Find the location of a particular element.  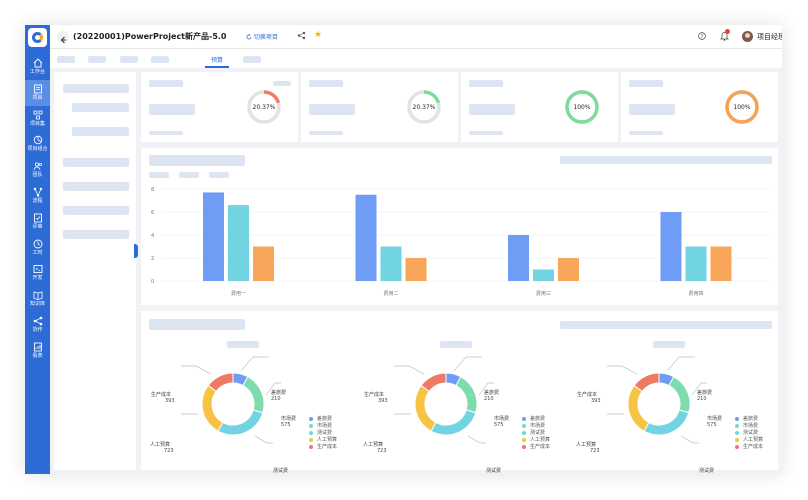

help-icon: ? is located at coordinates (702, 36).